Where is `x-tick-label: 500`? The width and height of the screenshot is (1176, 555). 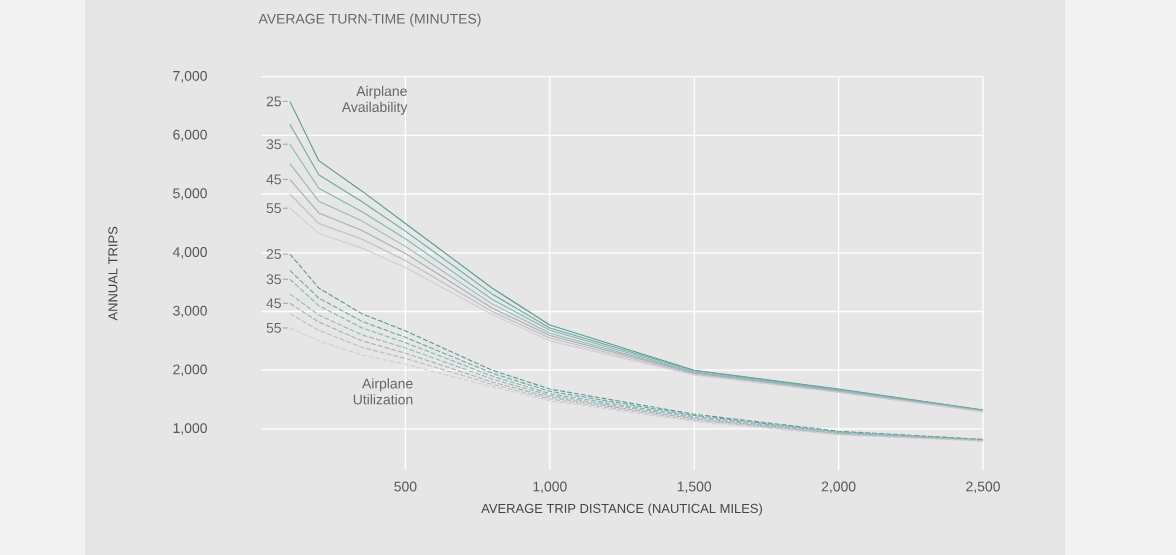
x-tick-label: 500 is located at coordinates (405, 486).